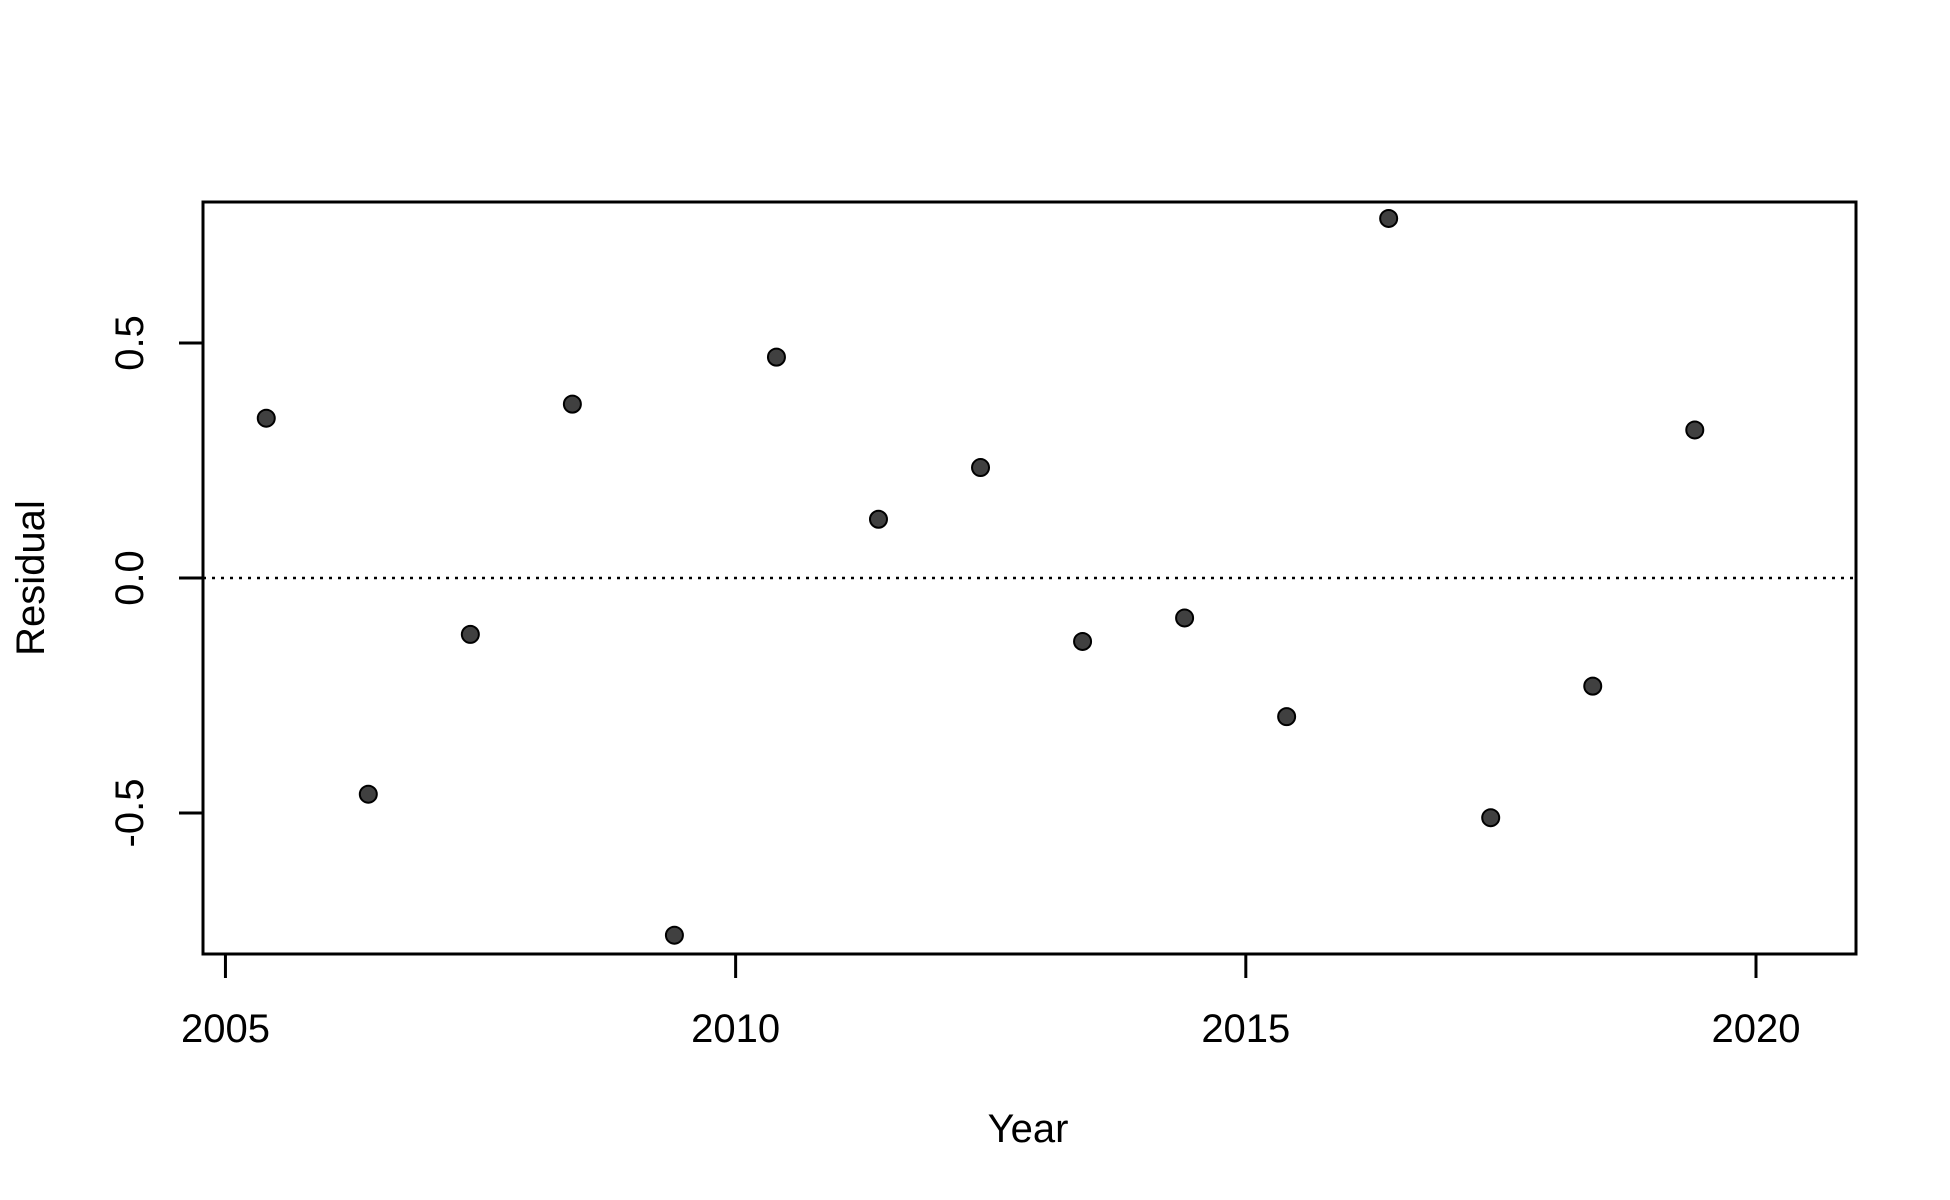 This screenshot has height=1200, width=1950. What do you see at coordinates (1245, 1029) in the screenshot?
I see `x-tick-label: 2015` at bounding box center [1245, 1029].